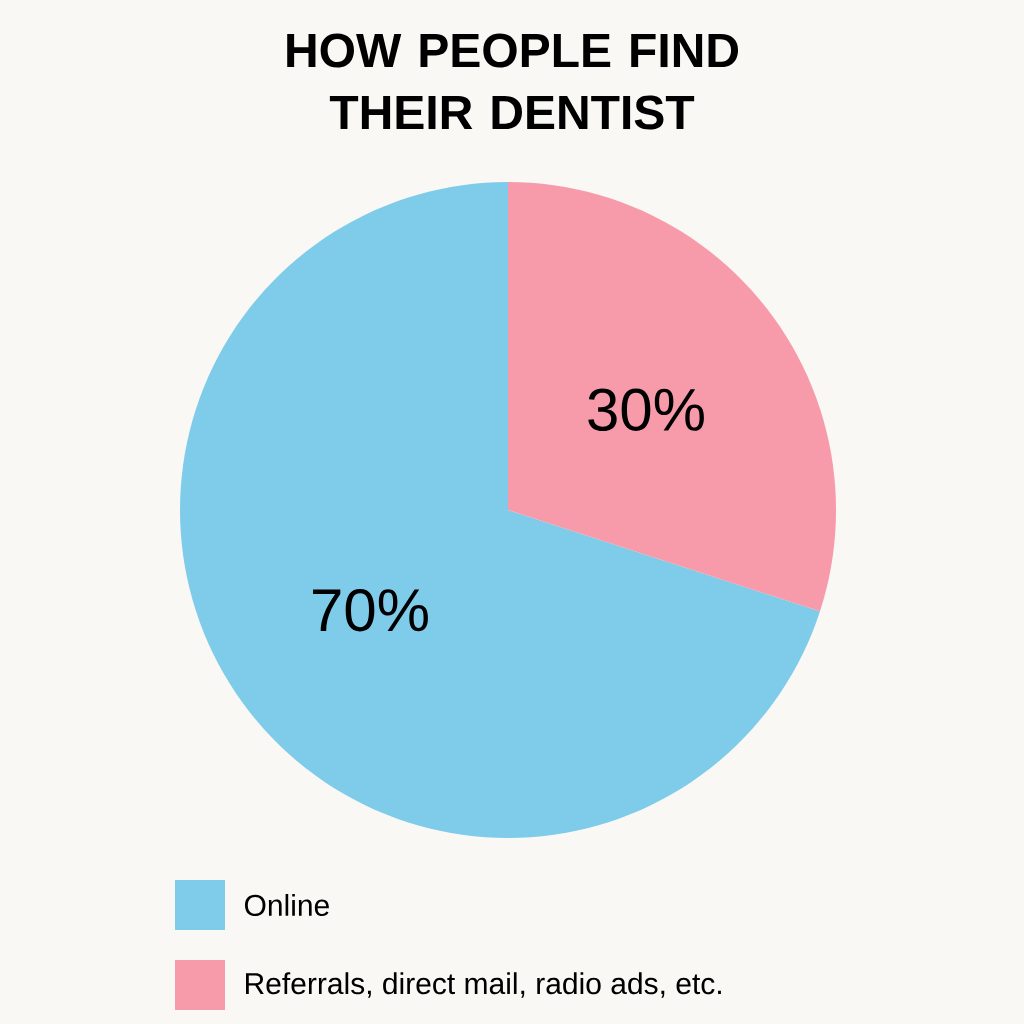  Describe the element at coordinates (512, 81) in the screenshot. I see `chart-title: HOW PEOPLE FIND THEIR DENTIST` at that location.